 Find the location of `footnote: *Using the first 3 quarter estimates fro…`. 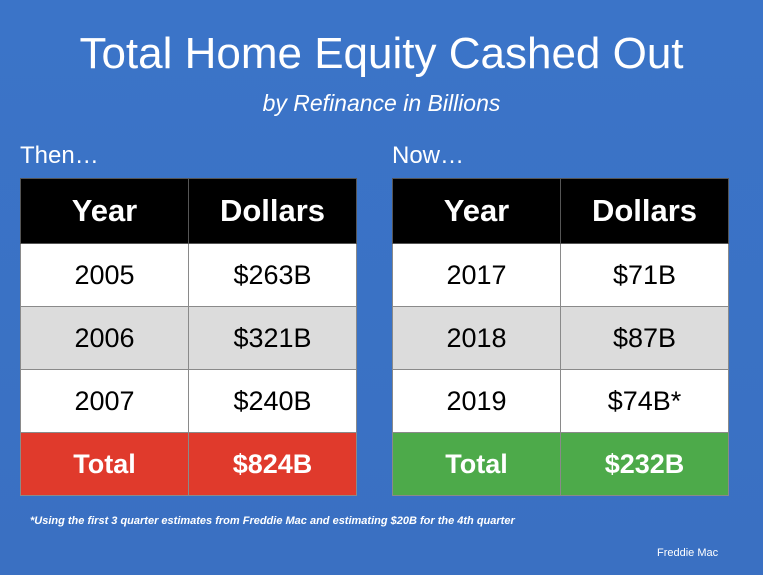

footnote: *Using the first 3 quarter estimates fro… is located at coordinates (272, 521).